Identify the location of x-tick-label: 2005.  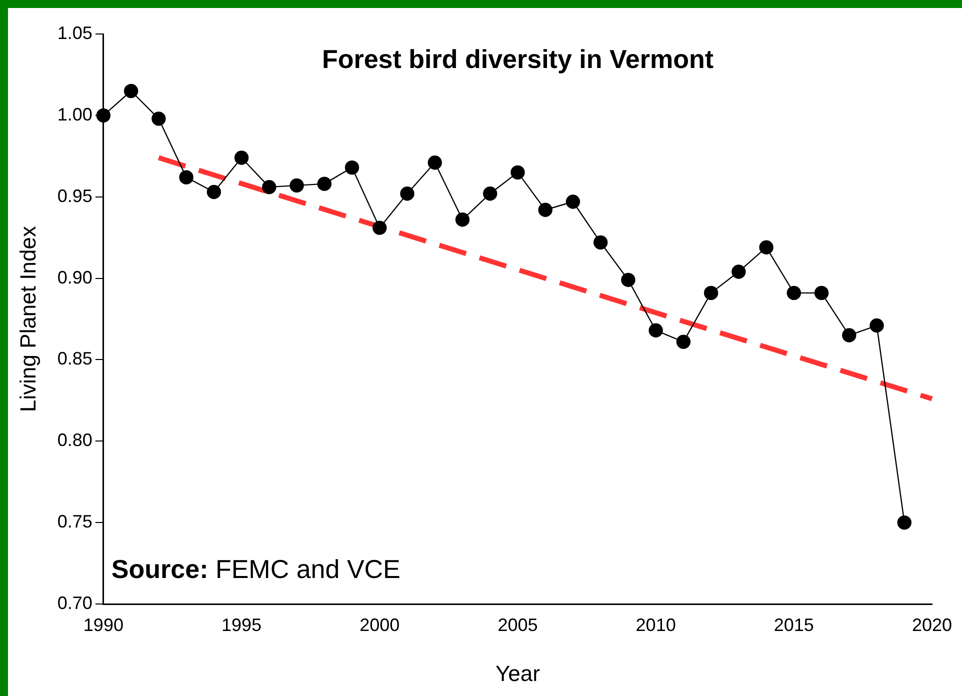
(518, 624).